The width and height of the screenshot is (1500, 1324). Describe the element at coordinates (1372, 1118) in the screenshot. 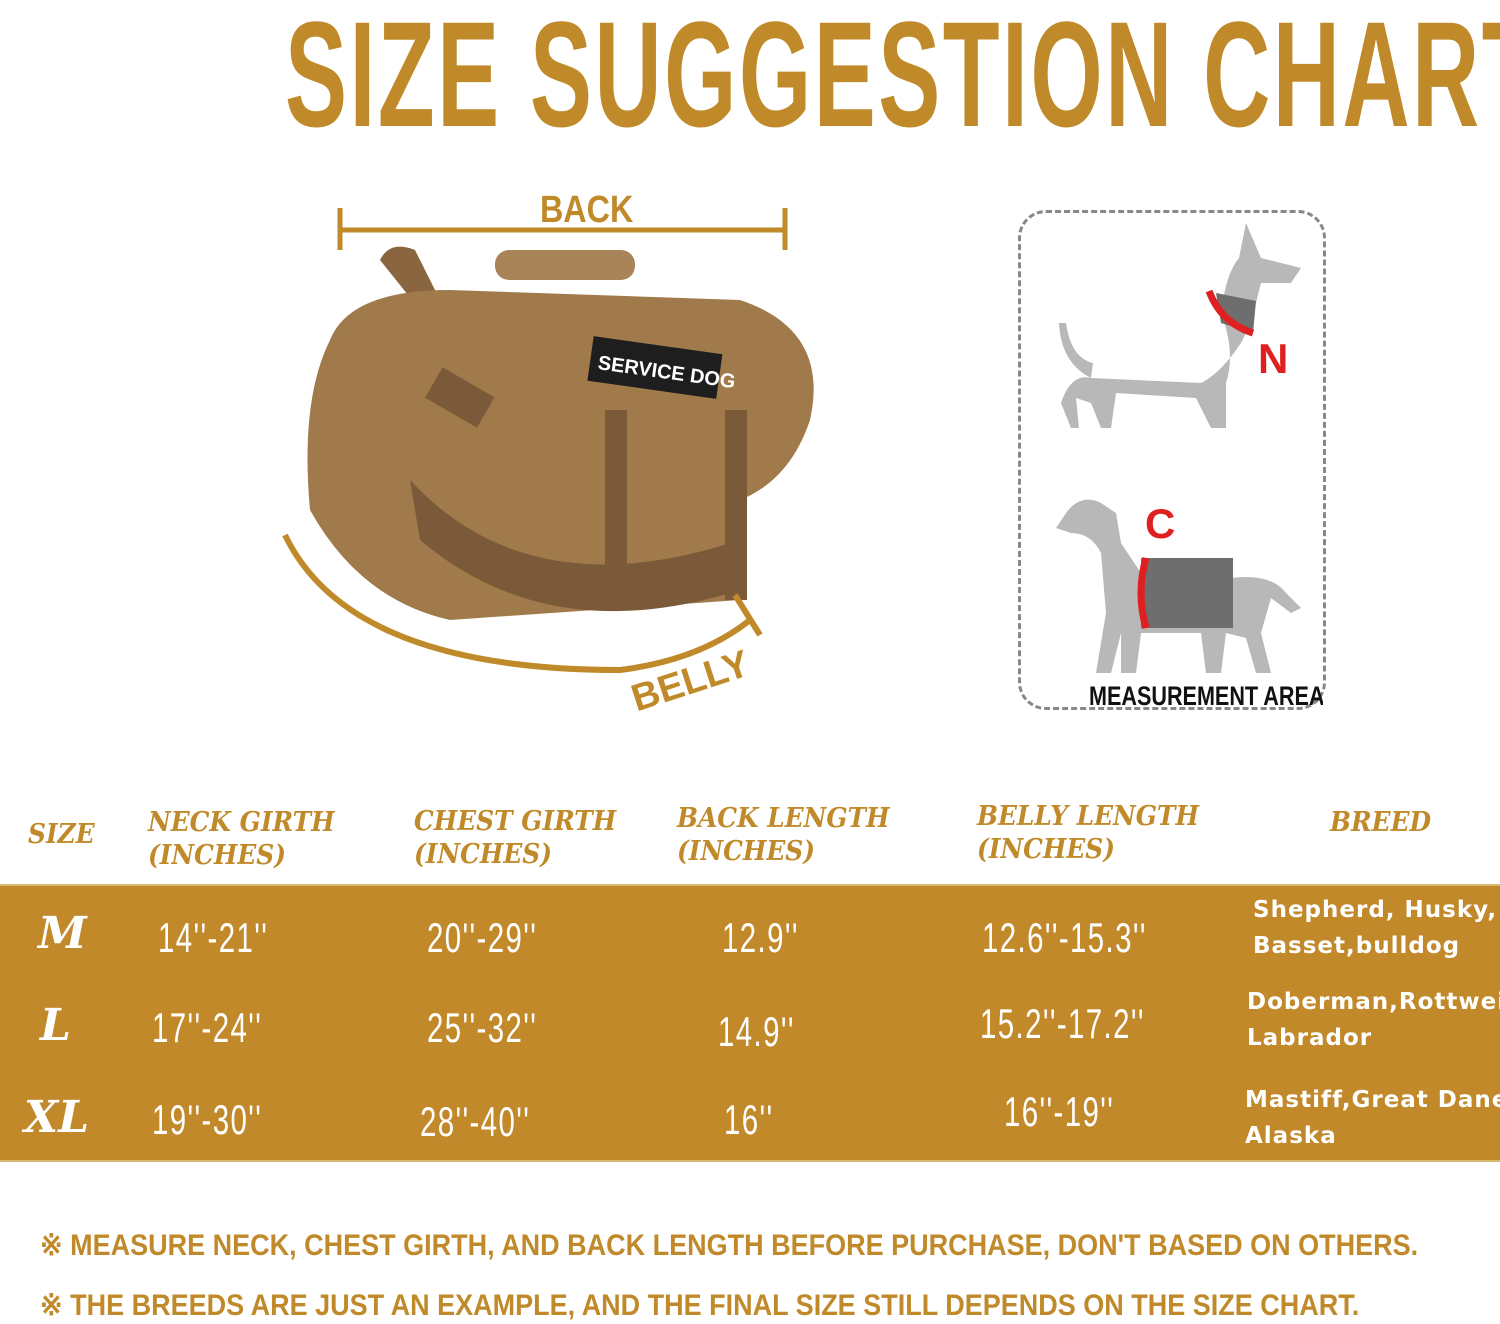

I see `breed-cell: Mastiff,Great Dane, Alaska` at that location.